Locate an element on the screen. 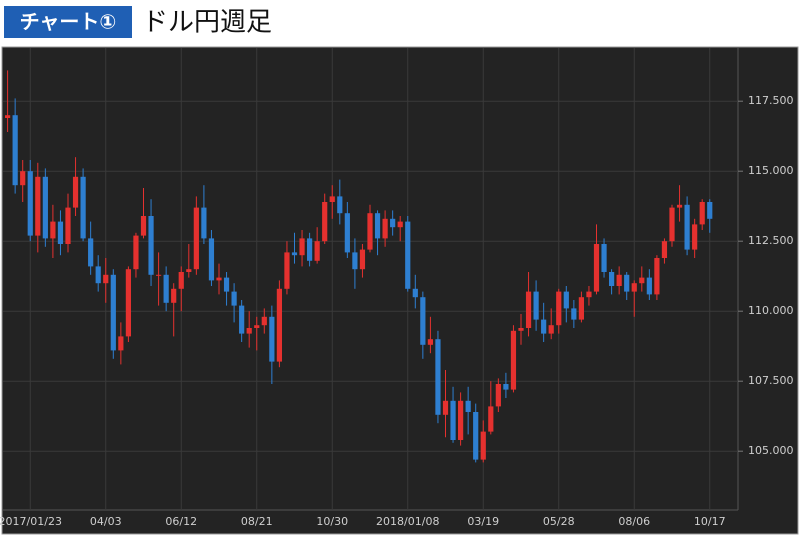 This screenshot has width=800, height=537. x-tick-label: 08/06 is located at coordinates (634, 521).